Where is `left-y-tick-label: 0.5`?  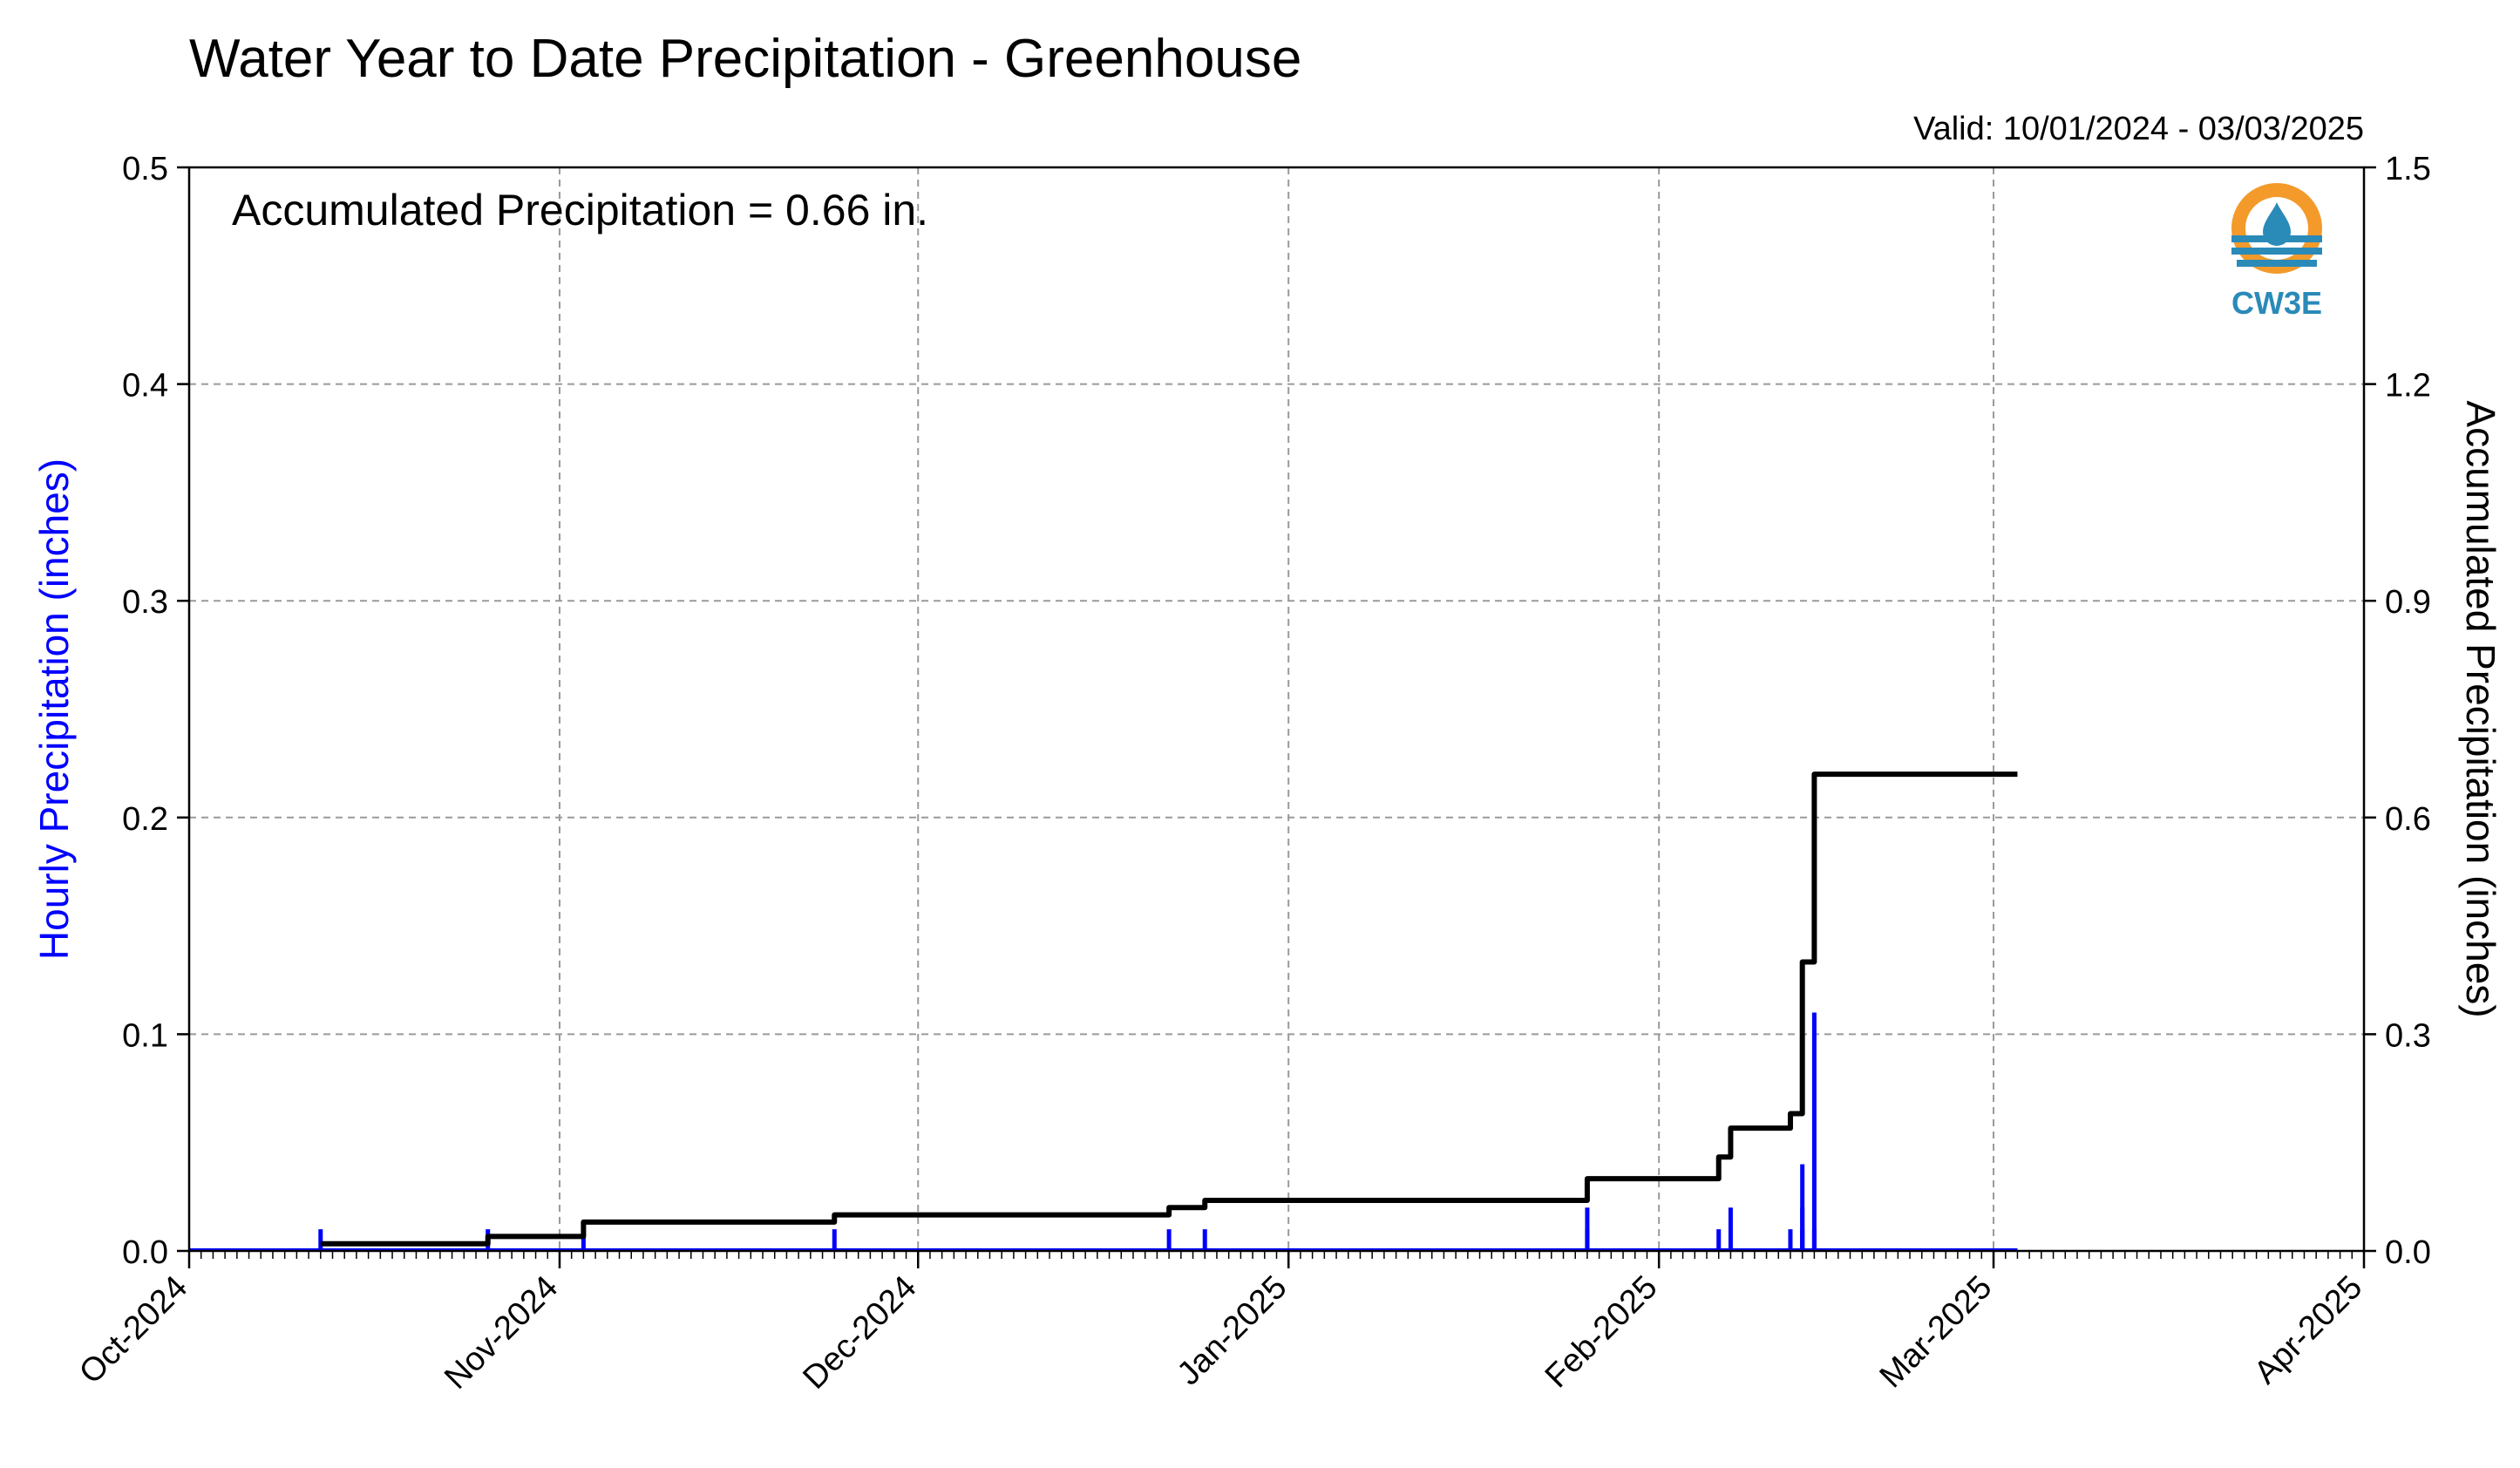
left-y-tick-label: 0.5 is located at coordinates (145, 169).